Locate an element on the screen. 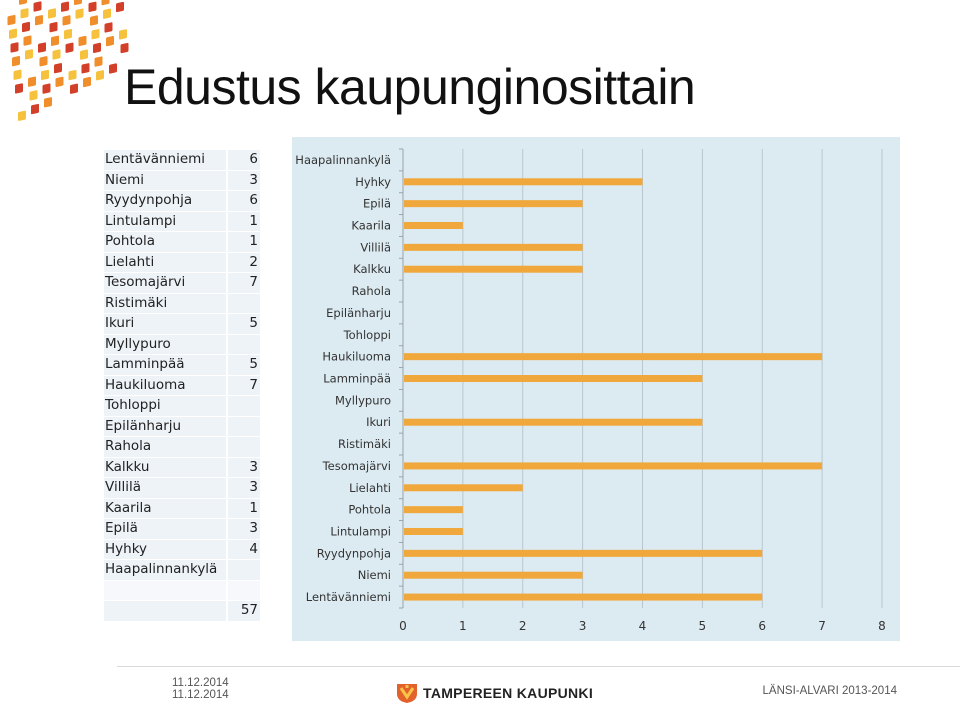 This screenshot has width=960, height=708. table-row: Lielahti 2 is located at coordinates (182, 262).